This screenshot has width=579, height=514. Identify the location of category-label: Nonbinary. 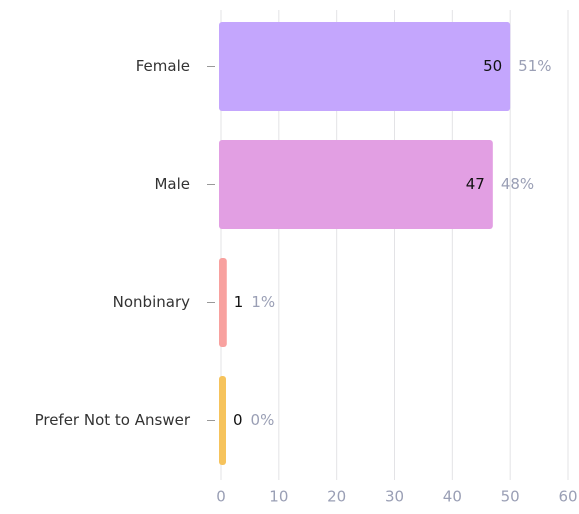
(151, 302).